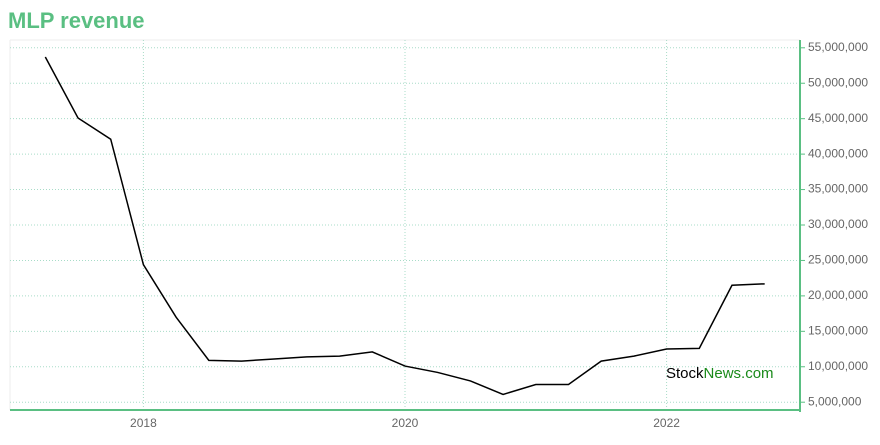 The height and width of the screenshot is (445, 880). Describe the element at coordinates (838, 330) in the screenshot. I see `y-tick-label: 15,000,000` at that location.